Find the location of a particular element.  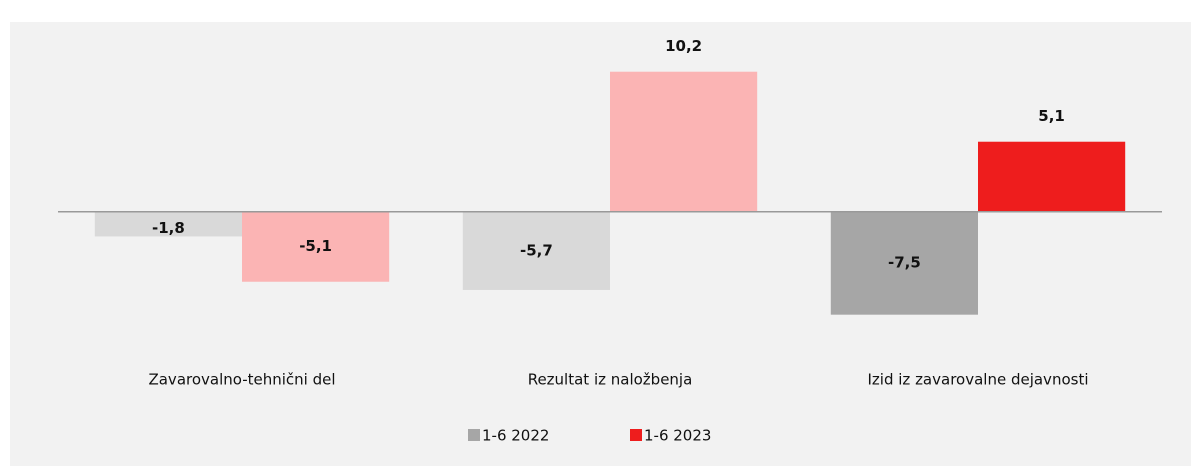

data-label: -5,7 is located at coordinates (536, 250).